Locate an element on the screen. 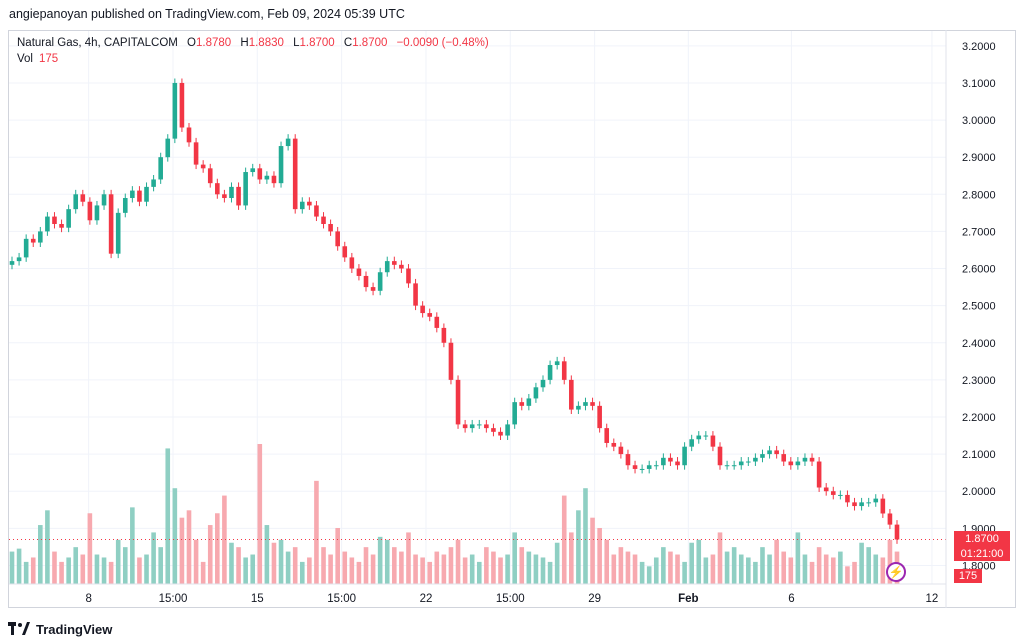  y-tick-label: 3.2000 is located at coordinates (979, 47).